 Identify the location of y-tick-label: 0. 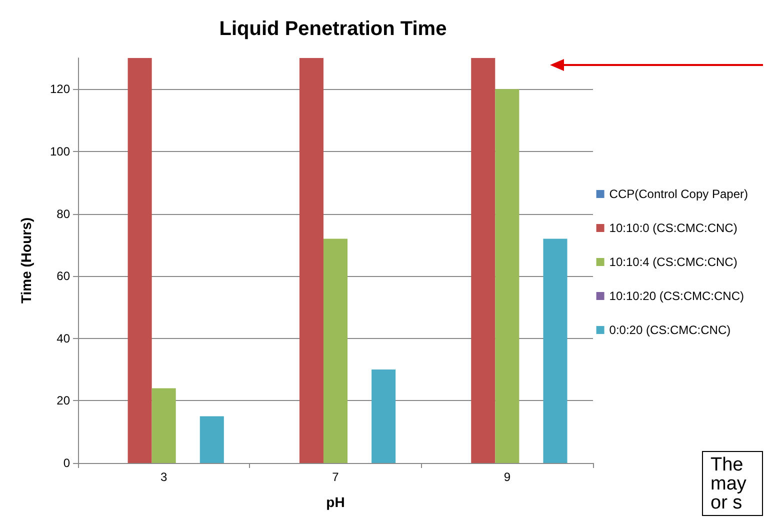
(66, 463).